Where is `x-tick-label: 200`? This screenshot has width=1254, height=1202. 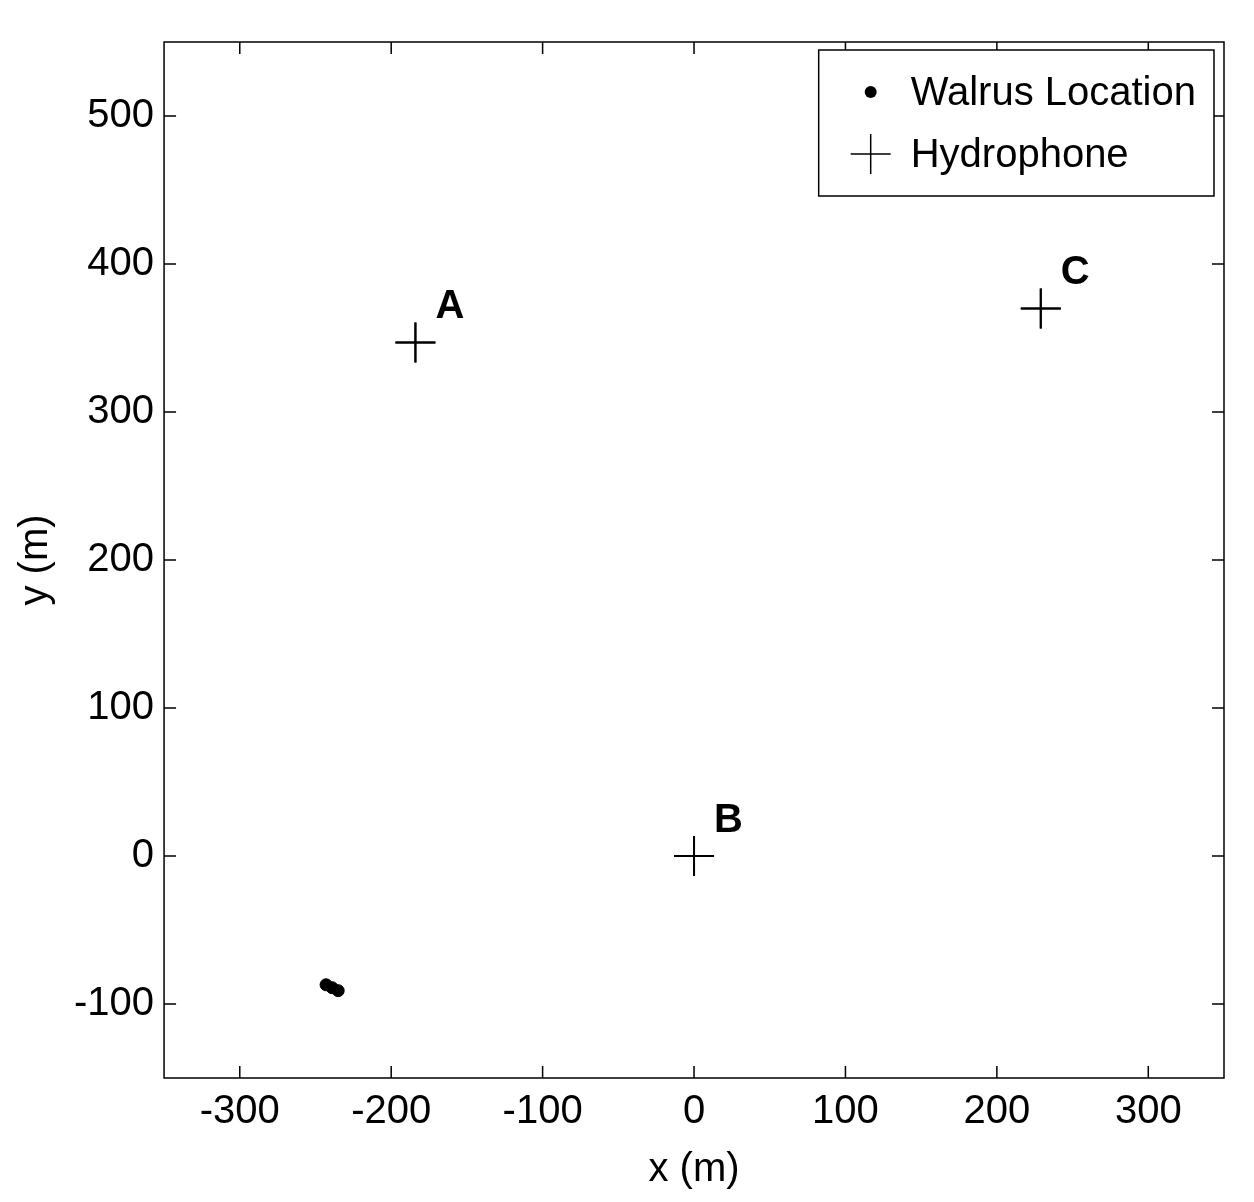
x-tick-label: 200 is located at coordinates (997, 1109).